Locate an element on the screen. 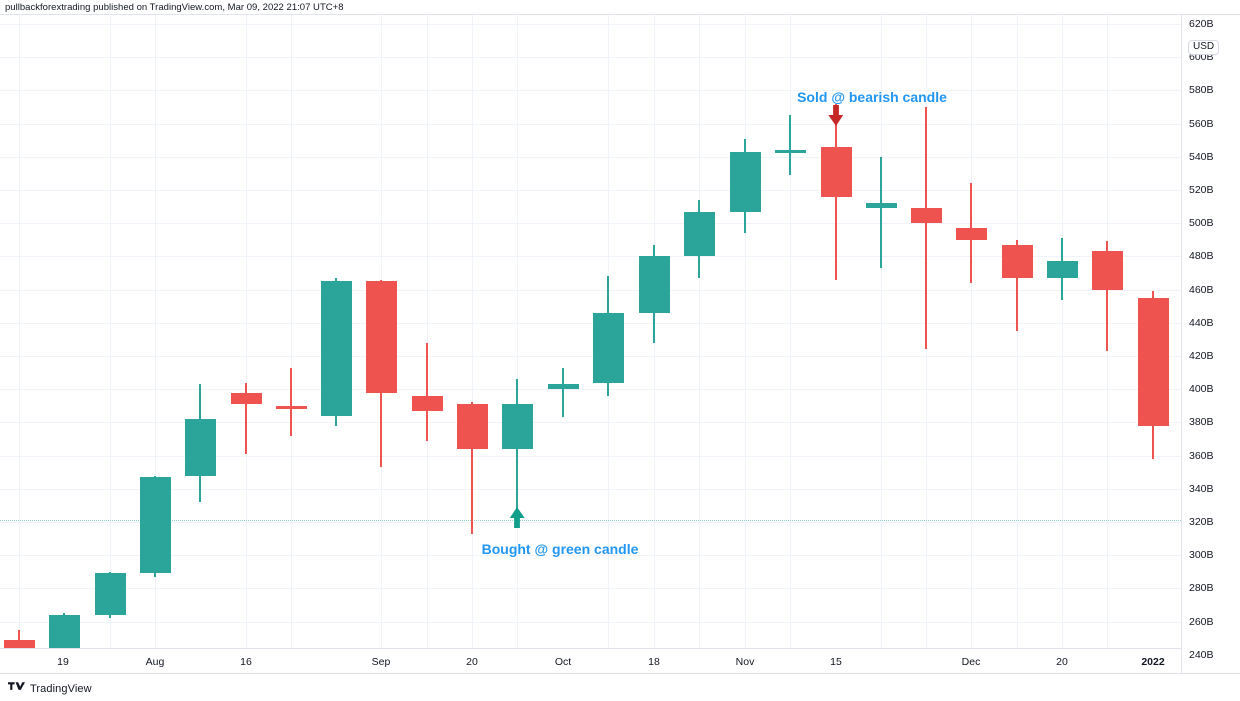 The image size is (1240, 701). price-axis-label: 240B is located at coordinates (1201, 654).